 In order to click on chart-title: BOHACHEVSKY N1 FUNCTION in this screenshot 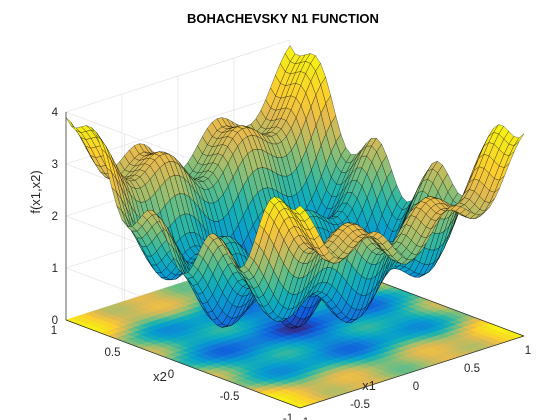, I will do `click(283, 18)`.